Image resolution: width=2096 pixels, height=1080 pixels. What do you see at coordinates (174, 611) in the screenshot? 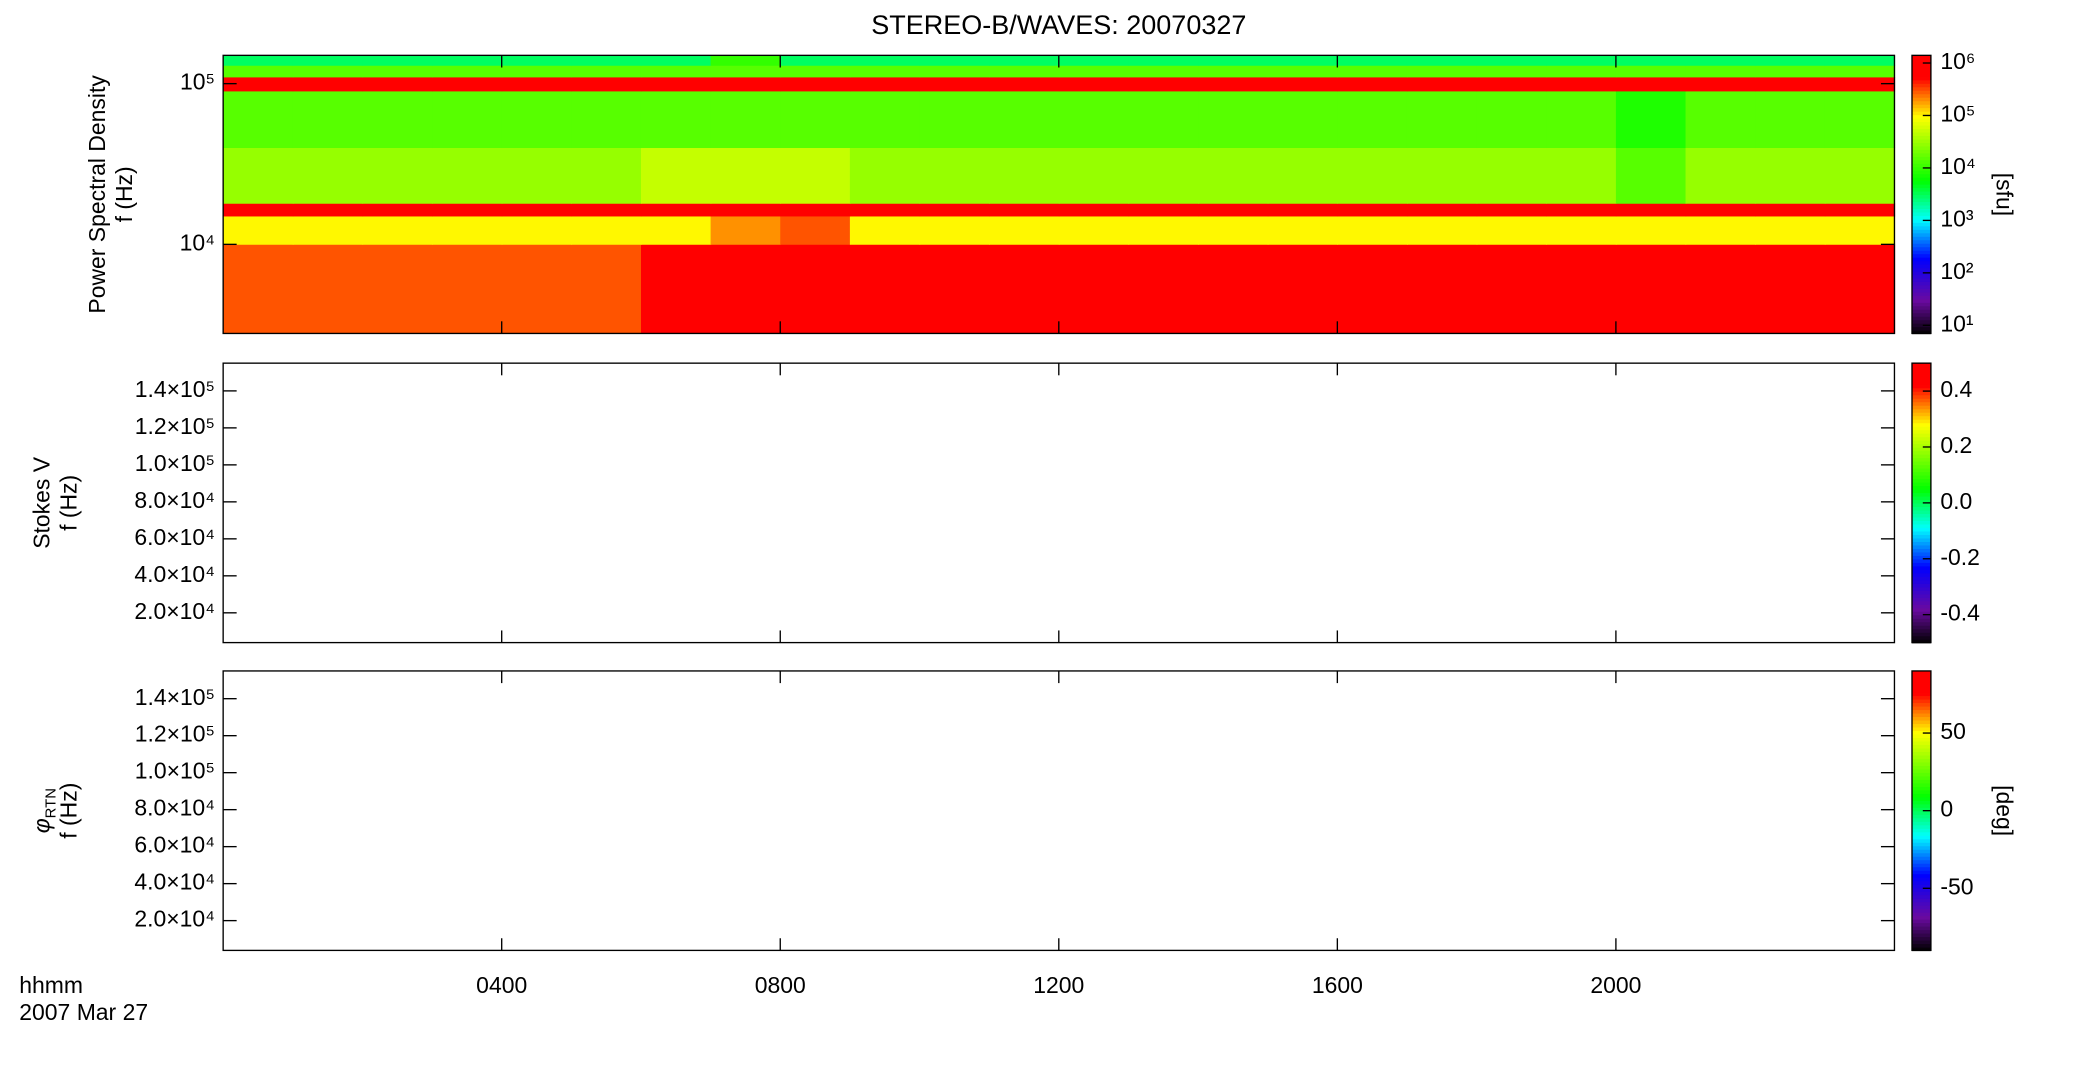
I see `y-tick-label: 2.0×10⁴` at bounding box center [174, 611].